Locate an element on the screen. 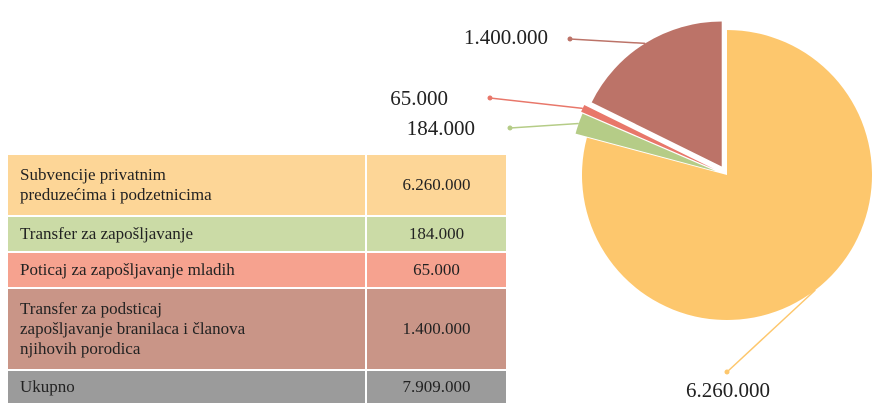 The width and height of the screenshot is (872, 407). total-name: Ukupno is located at coordinates (186, 387).